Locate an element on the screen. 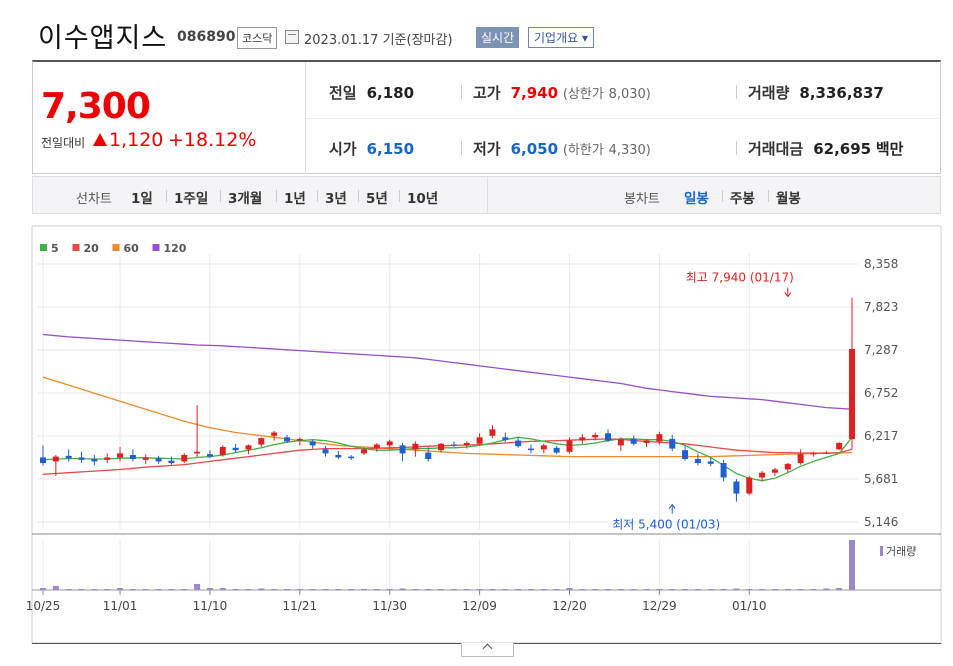 Image resolution: width=953 pixels, height=666 pixels. period-3m: 3개월 is located at coordinates (245, 199).